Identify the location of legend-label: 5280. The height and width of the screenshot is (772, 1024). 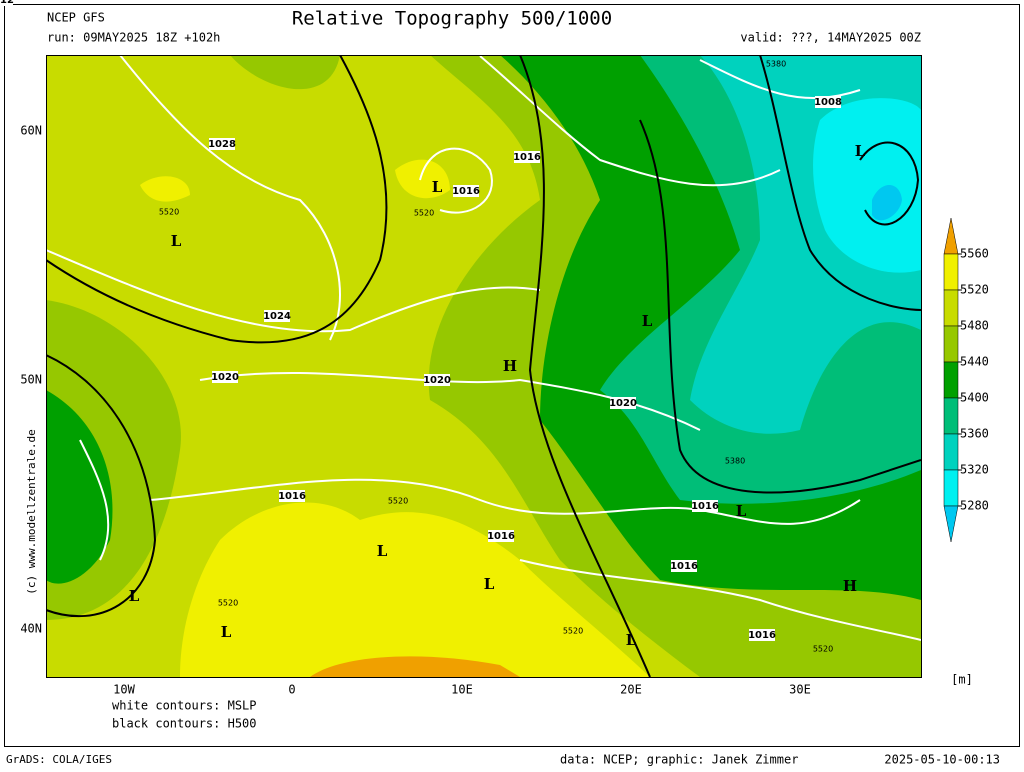
(974, 506).